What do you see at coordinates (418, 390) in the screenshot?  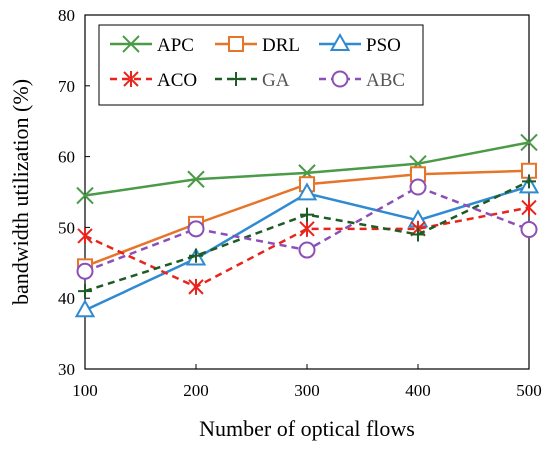 I see `x-tick-label: 400` at bounding box center [418, 390].